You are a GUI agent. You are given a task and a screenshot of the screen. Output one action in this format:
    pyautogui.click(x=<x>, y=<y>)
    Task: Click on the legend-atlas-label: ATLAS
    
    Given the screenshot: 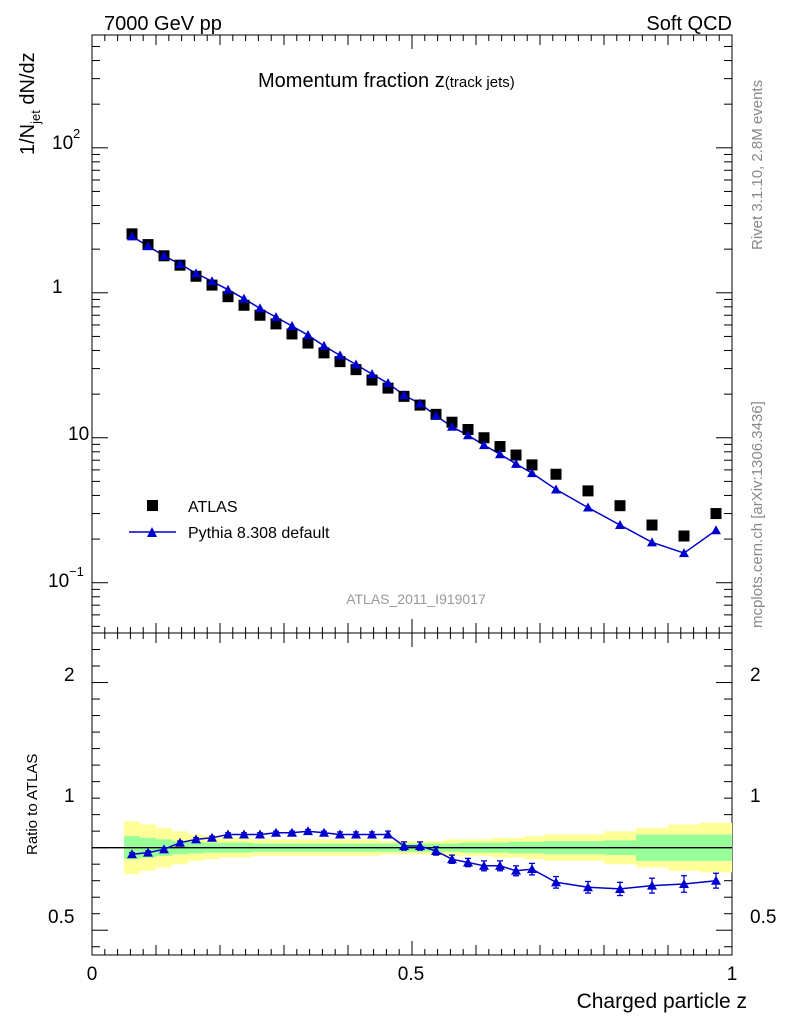 What is the action you would take?
    pyautogui.click(x=213, y=507)
    